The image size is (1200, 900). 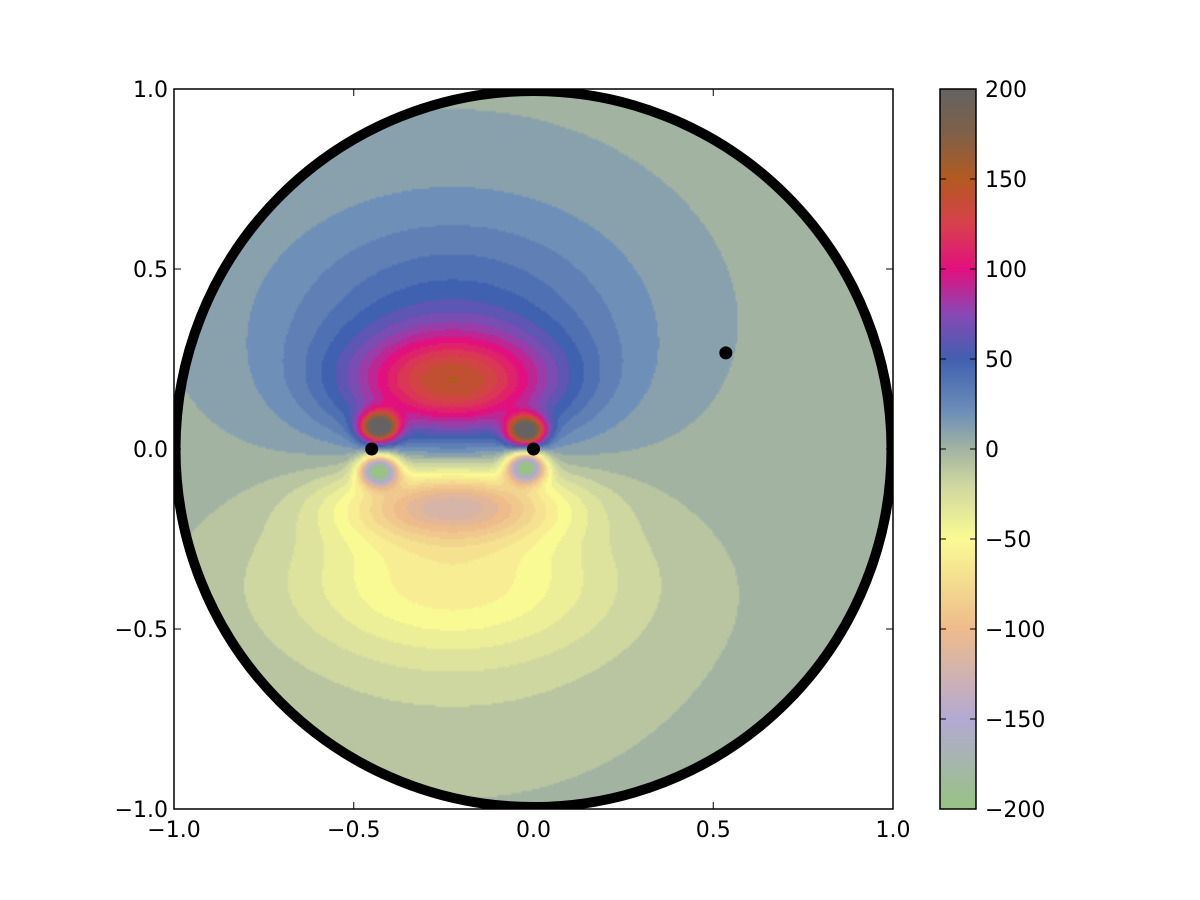 I want to click on x-tick-label: −1.0, so click(x=173, y=830).